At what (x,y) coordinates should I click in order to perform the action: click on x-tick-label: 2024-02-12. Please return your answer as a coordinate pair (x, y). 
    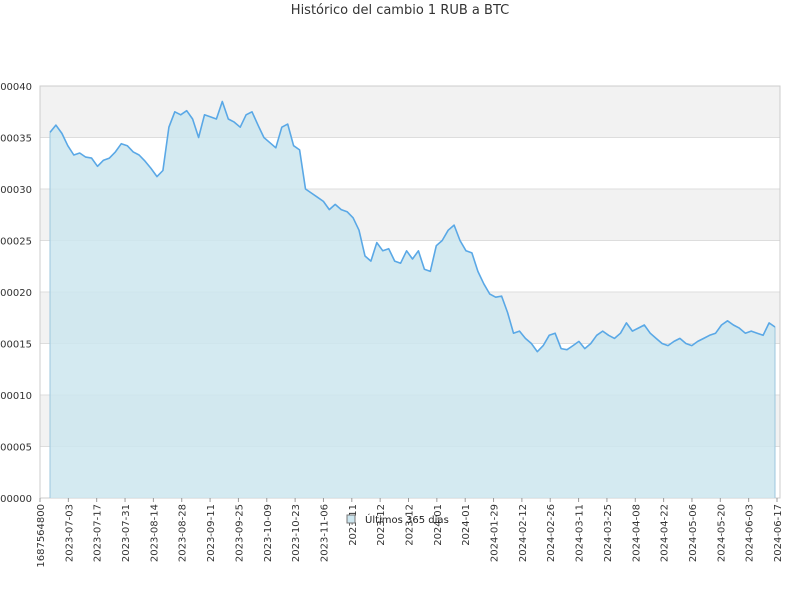
    Looking at the image, I should click on (523, 533).